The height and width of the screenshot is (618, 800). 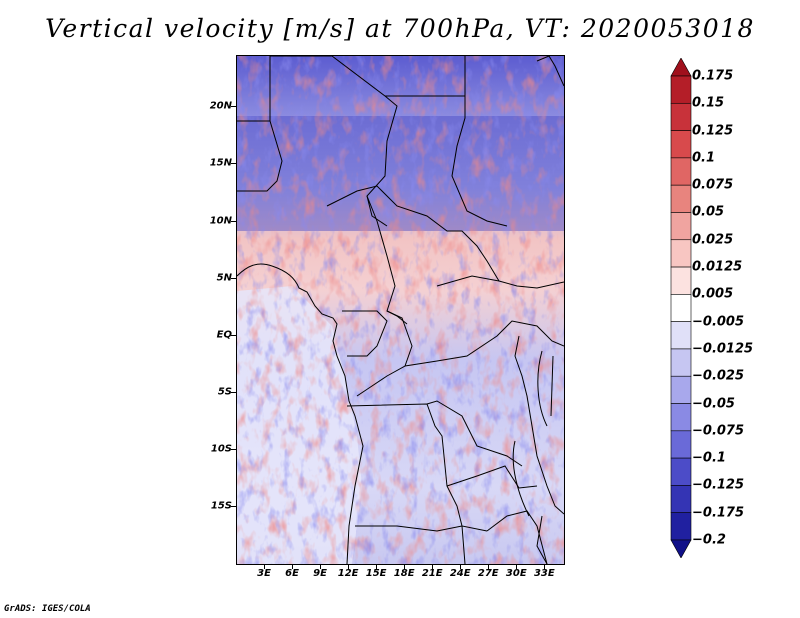 What do you see at coordinates (713, 185) in the screenshot?
I see `colorbar-label: 0.075` at bounding box center [713, 185].